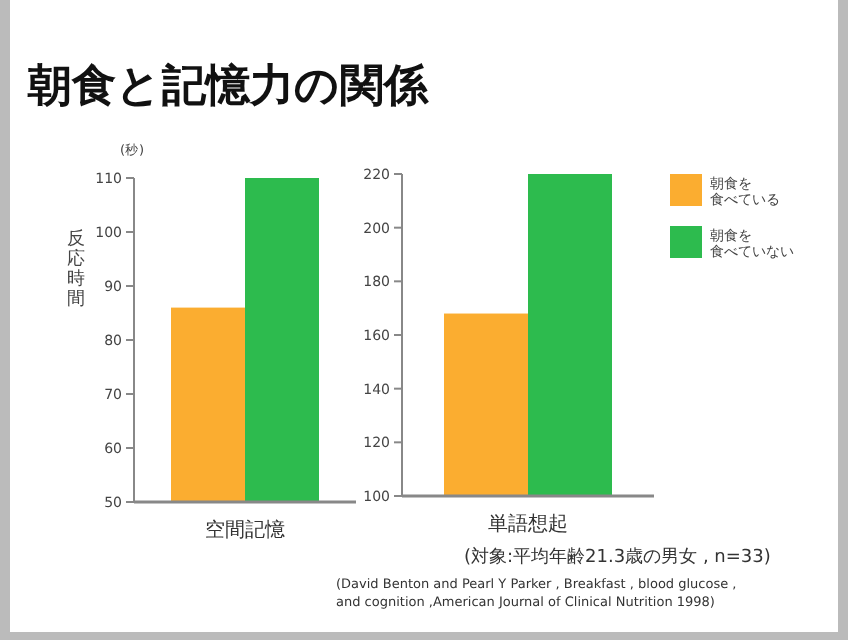 This screenshot has width=848, height=640. Describe the element at coordinates (245, 530) in the screenshot. I see `x-tick-label: 空間記憶` at that location.